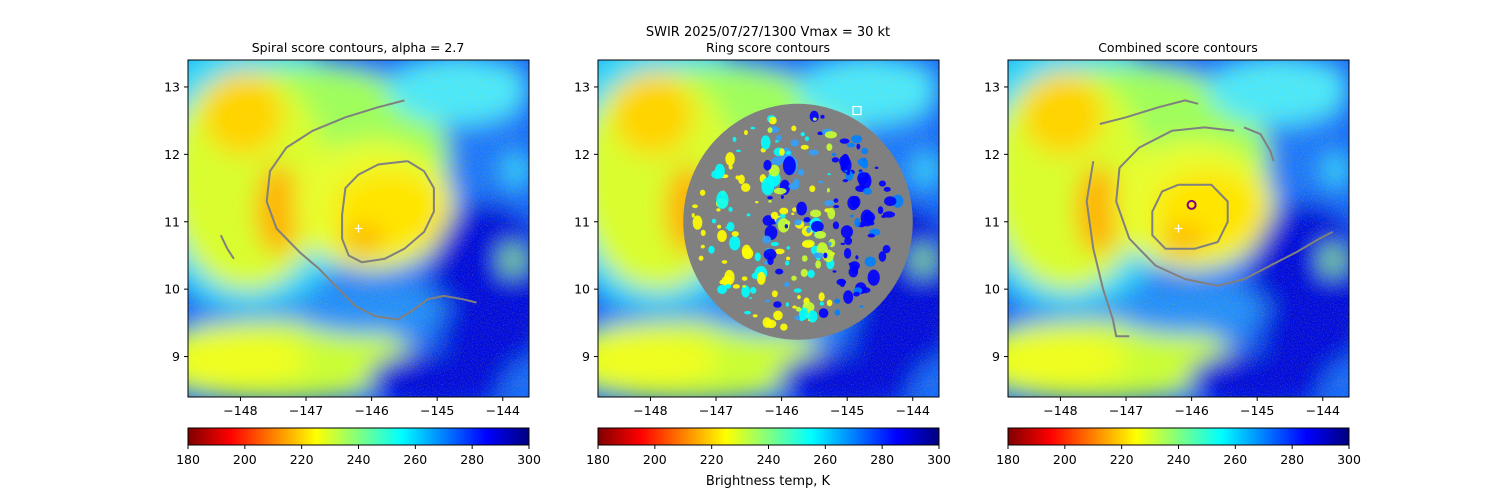 This screenshot has width=1500, height=500. I want to click on x-tick-label: −144, so click(1323, 410).